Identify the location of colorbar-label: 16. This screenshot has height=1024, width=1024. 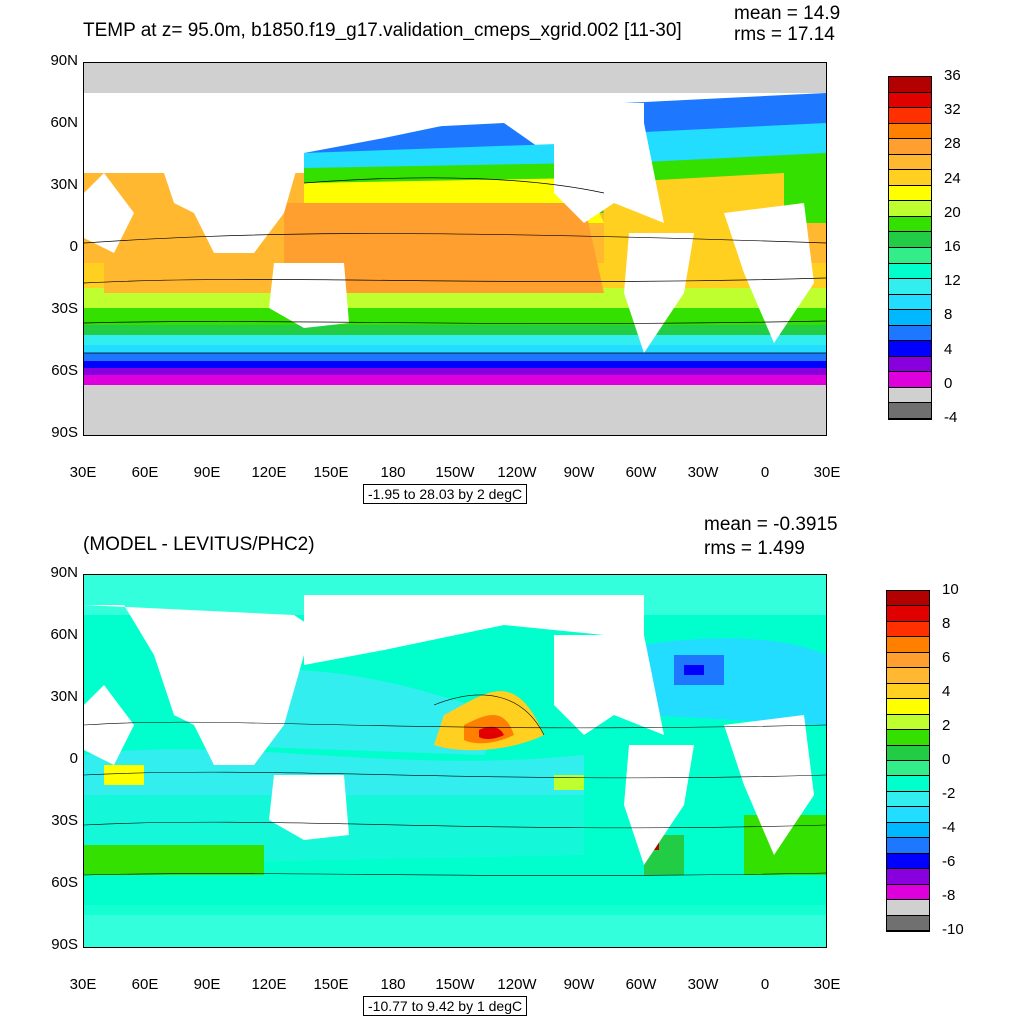
(952, 246).